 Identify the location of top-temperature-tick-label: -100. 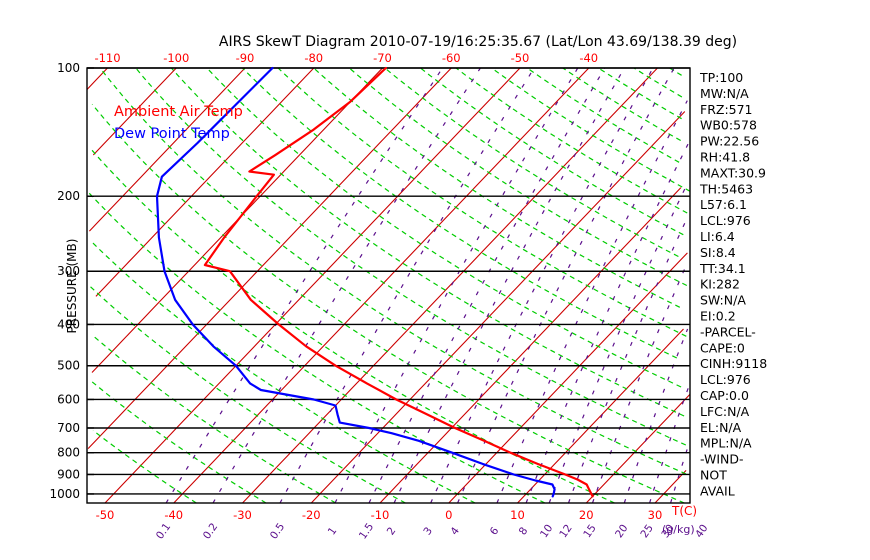
(176, 58).